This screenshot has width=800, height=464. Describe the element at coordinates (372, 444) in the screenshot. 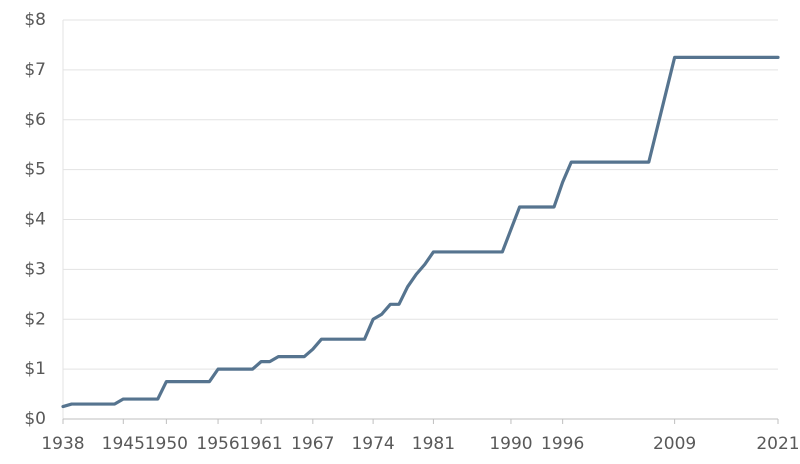

I see `x-tick-label: 1974` at that location.